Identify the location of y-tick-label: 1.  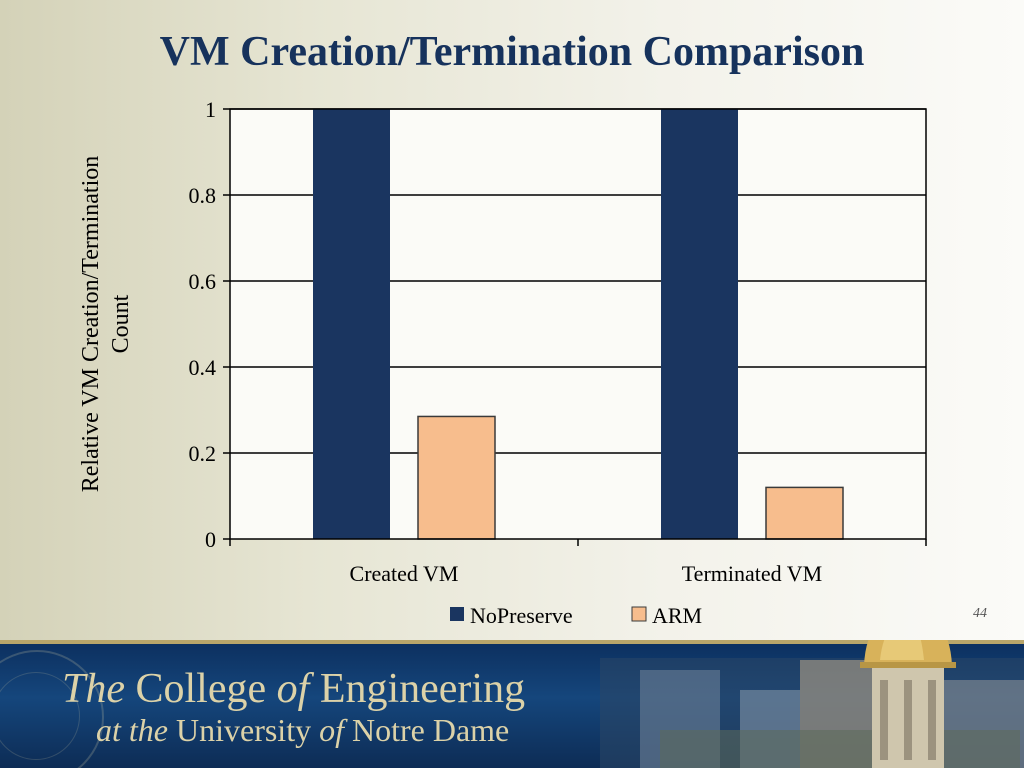
(210, 109).